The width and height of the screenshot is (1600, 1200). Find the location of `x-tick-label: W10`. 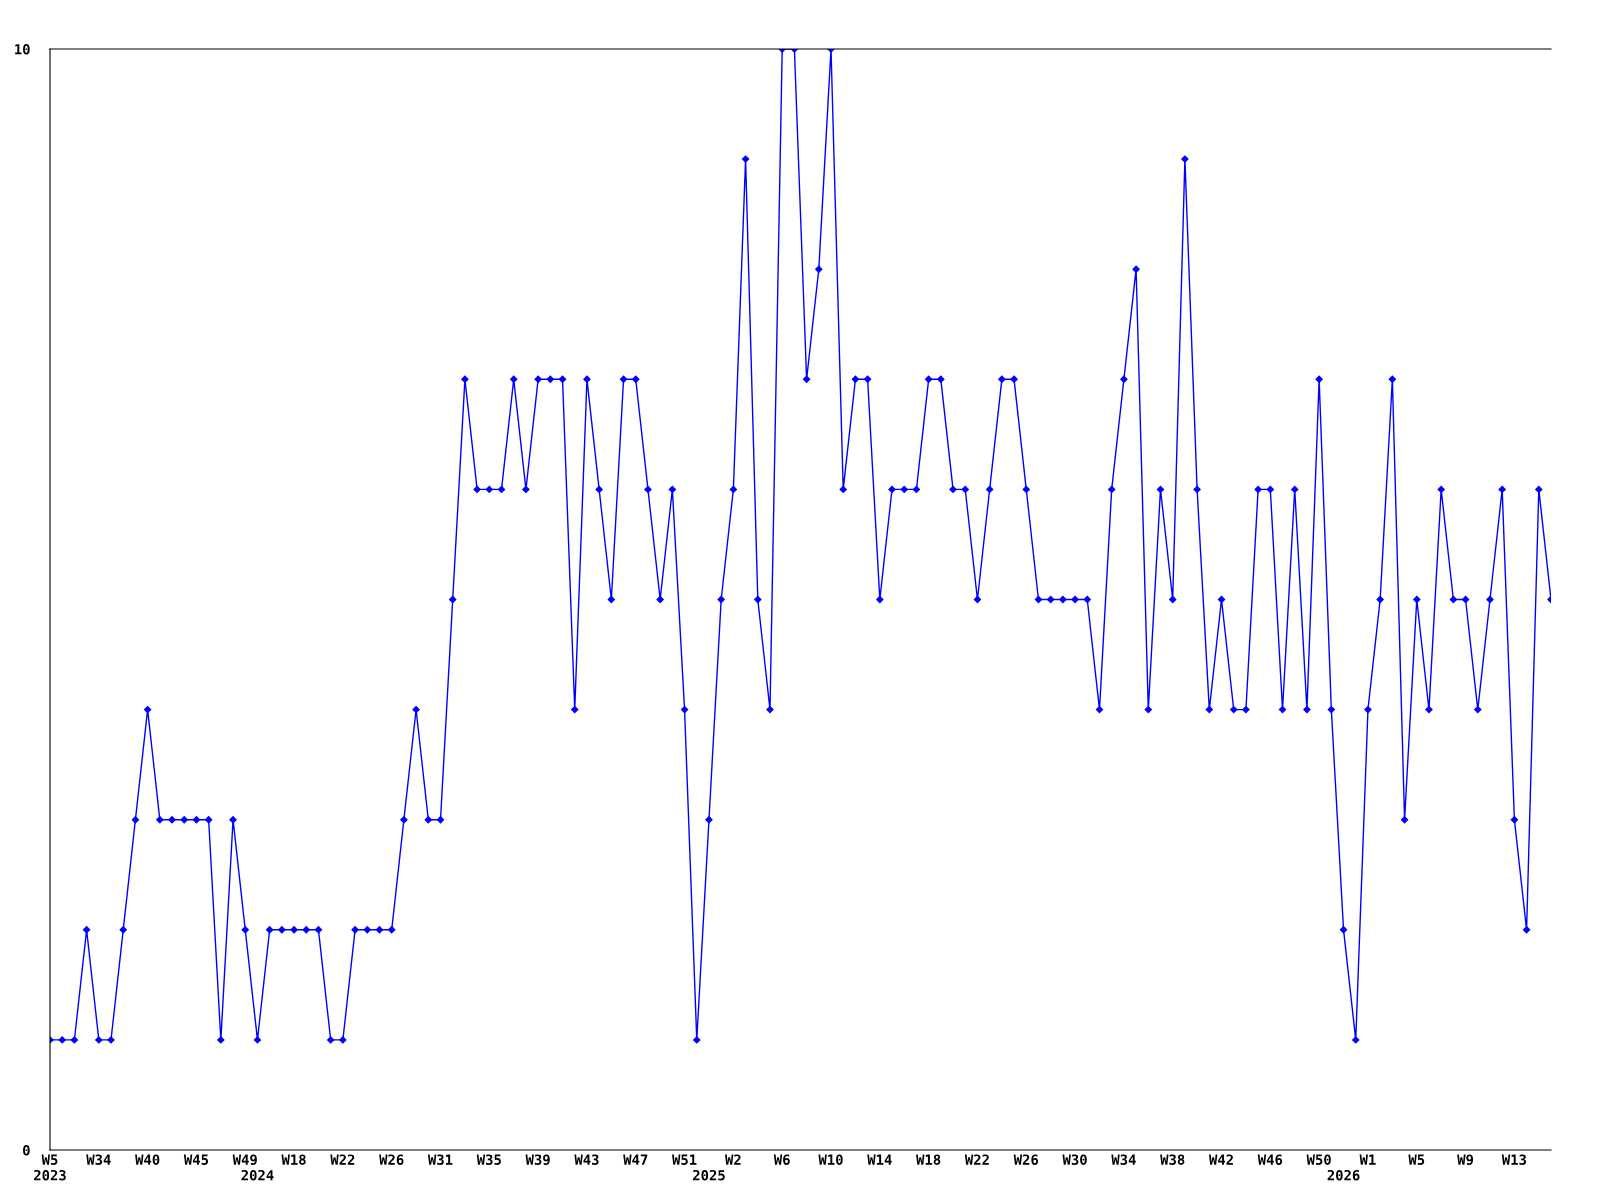

x-tick-label: W10 is located at coordinates (830, 1159).